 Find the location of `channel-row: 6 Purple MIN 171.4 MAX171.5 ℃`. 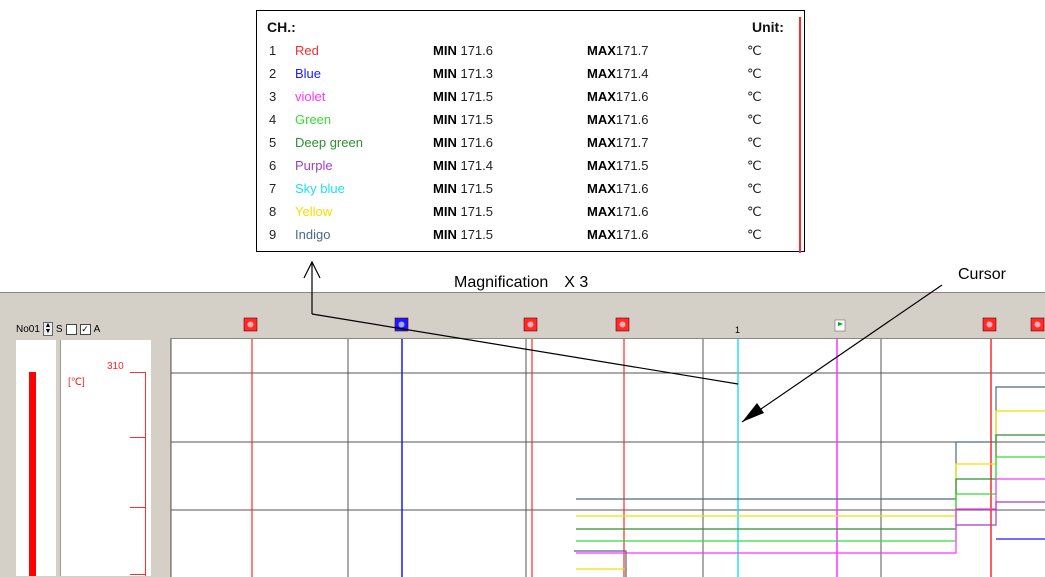

channel-row: 6 Purple MIN 171.4 MAX171.5 ℃ is located at coordinates (527, 169).